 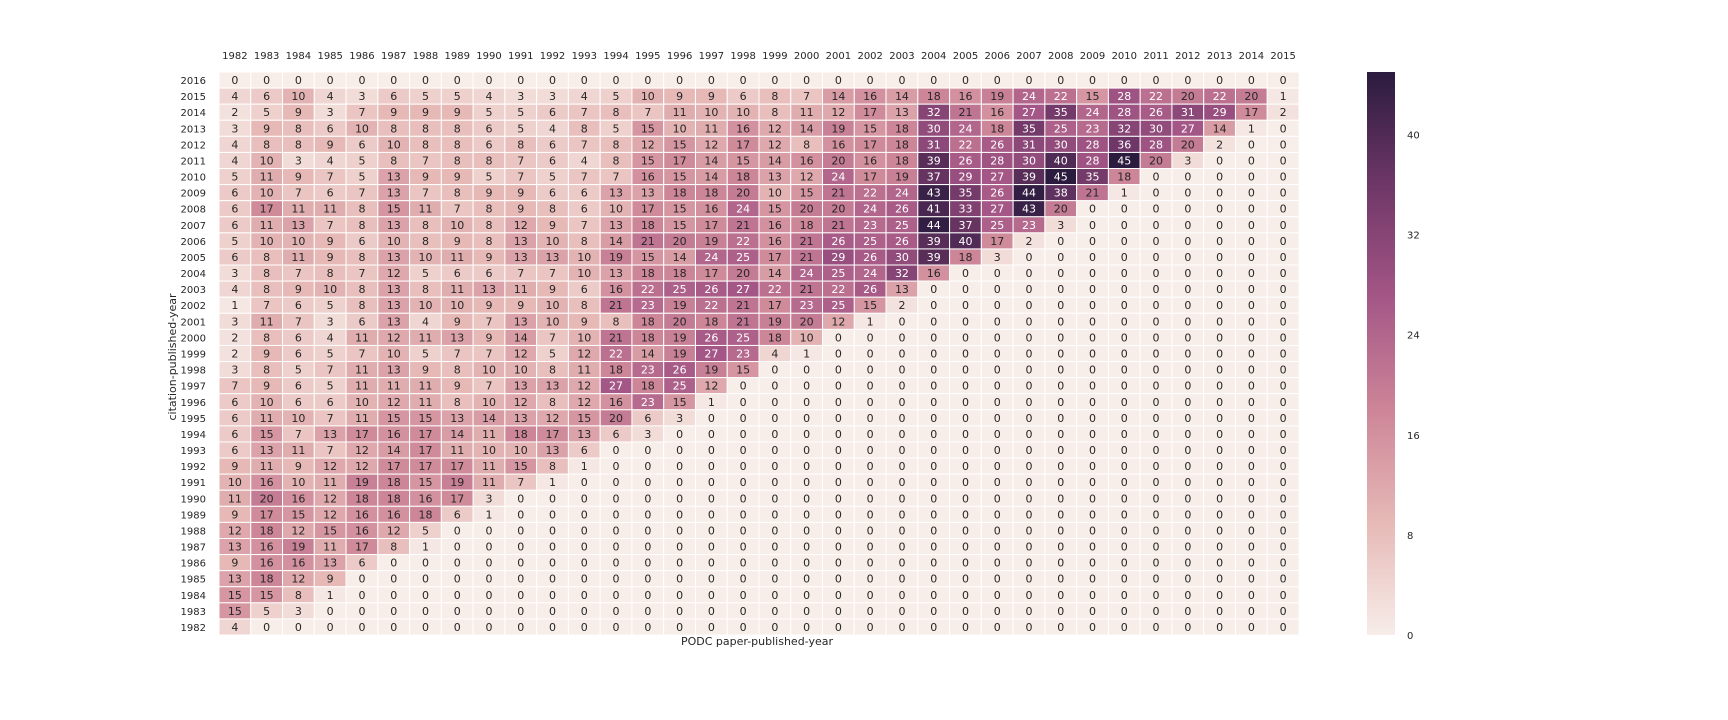 What do you see at coordinates (521, 257) in the screenshot?
I see `cell-value-label: 13` at bounding box center [521, 257].